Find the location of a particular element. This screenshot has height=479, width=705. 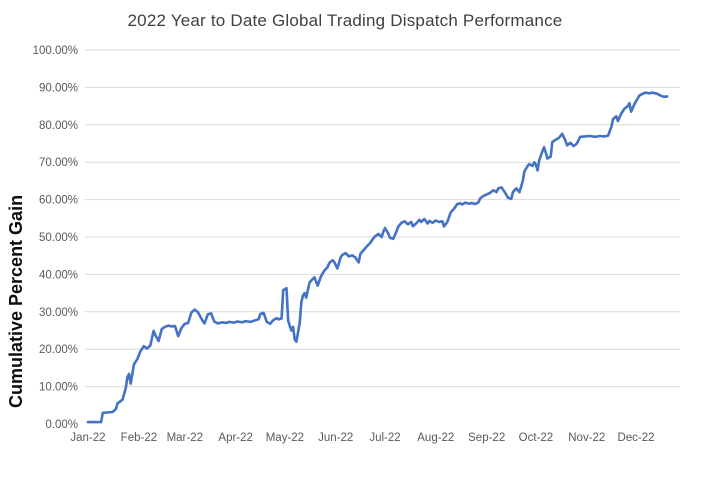

y-tick-label: 10.00% is located at coordinates (58, 388).